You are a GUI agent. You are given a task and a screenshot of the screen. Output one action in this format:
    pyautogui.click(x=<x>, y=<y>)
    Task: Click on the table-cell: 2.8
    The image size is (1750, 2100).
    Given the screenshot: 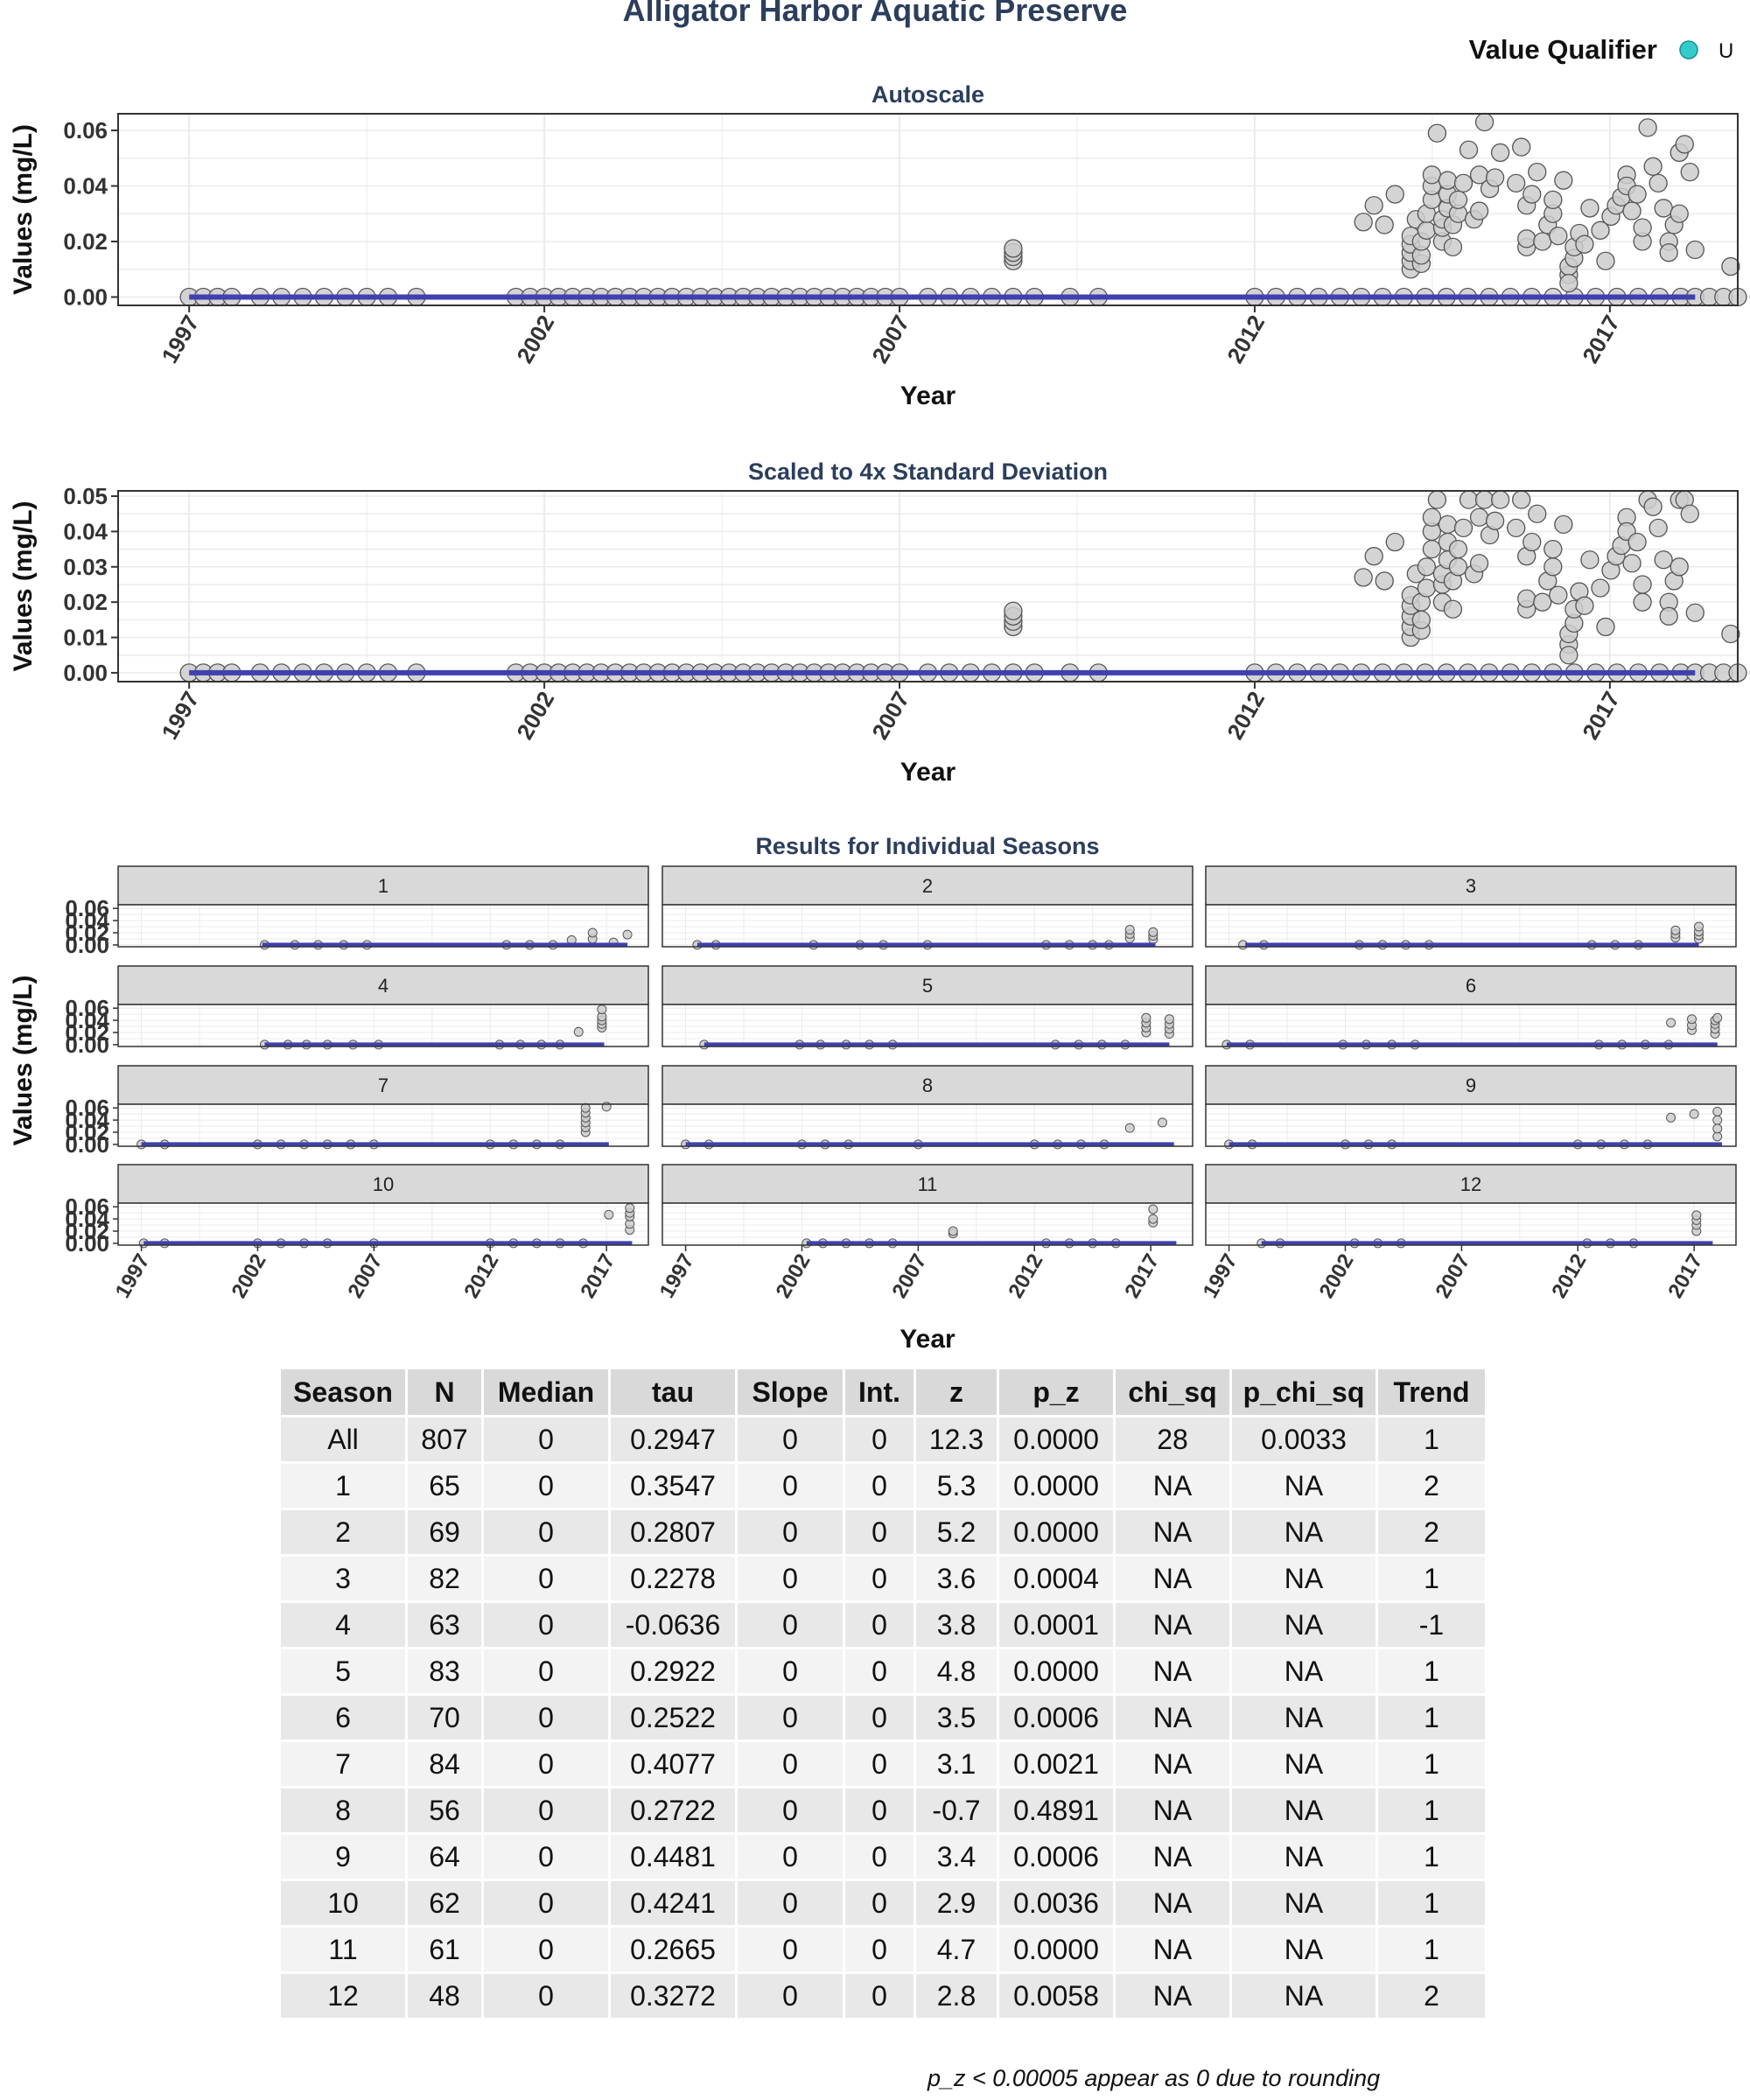 What is the action you would take?
    pyautogui.click(x=956, y=1995)
    